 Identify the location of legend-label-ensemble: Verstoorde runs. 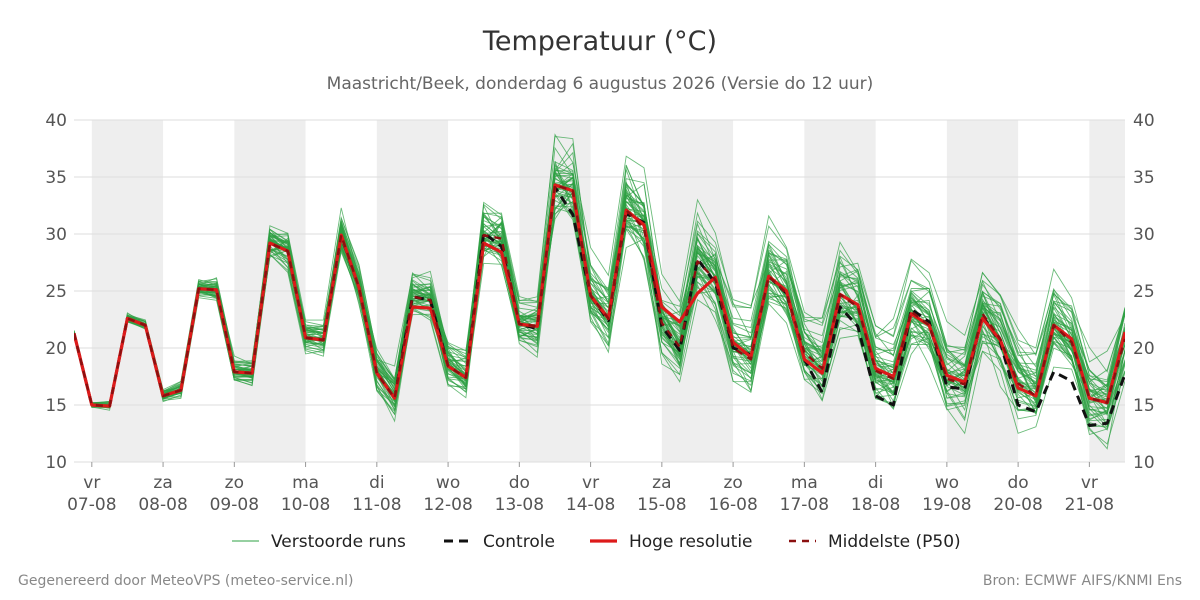
(338, 542).